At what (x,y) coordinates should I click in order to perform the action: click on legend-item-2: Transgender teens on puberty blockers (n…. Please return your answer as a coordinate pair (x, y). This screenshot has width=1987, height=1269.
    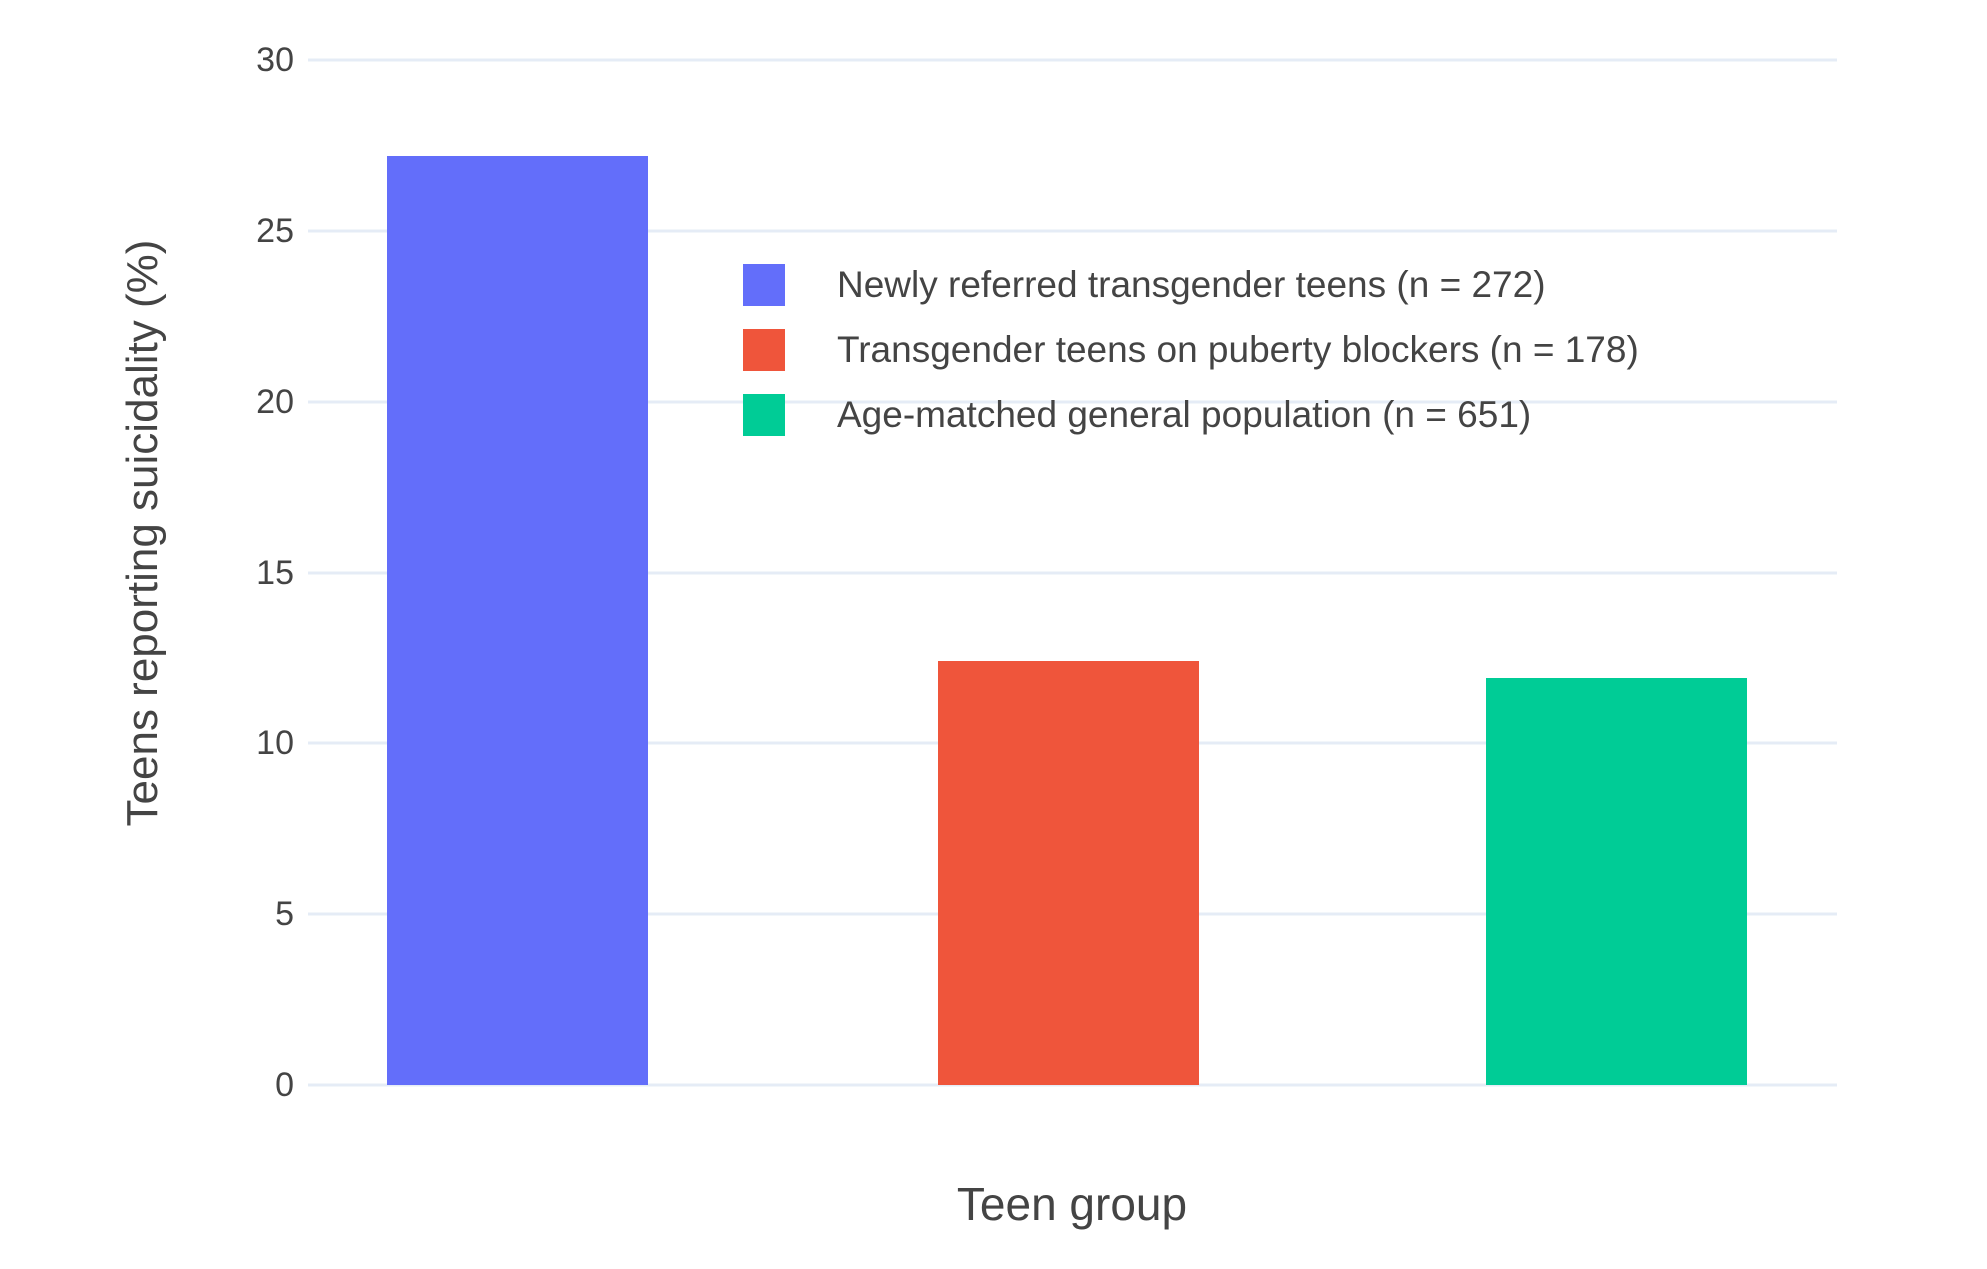
    Looking at the image, I should click on (1191, 349).